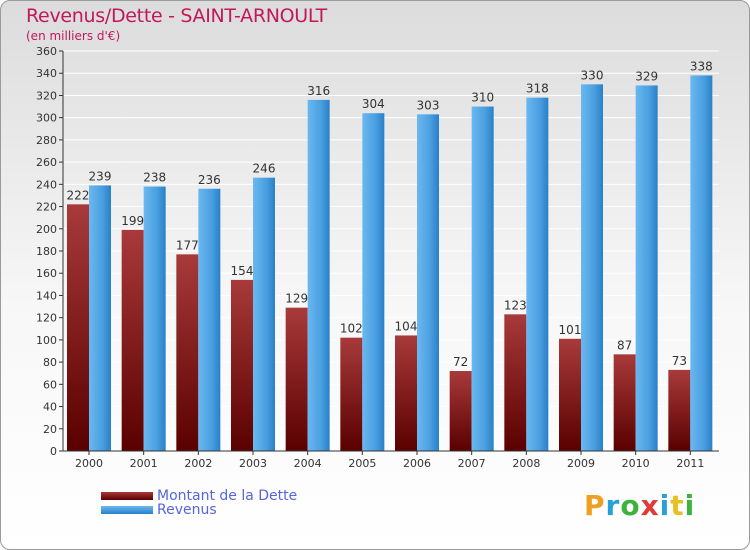 This screenshot has width=750, height=550. I want to click on y-tick-label: 320, so click(46, 95).